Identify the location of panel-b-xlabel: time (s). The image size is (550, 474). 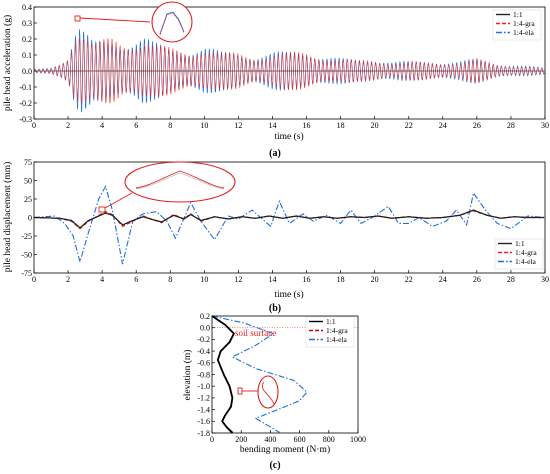
(288, 294).